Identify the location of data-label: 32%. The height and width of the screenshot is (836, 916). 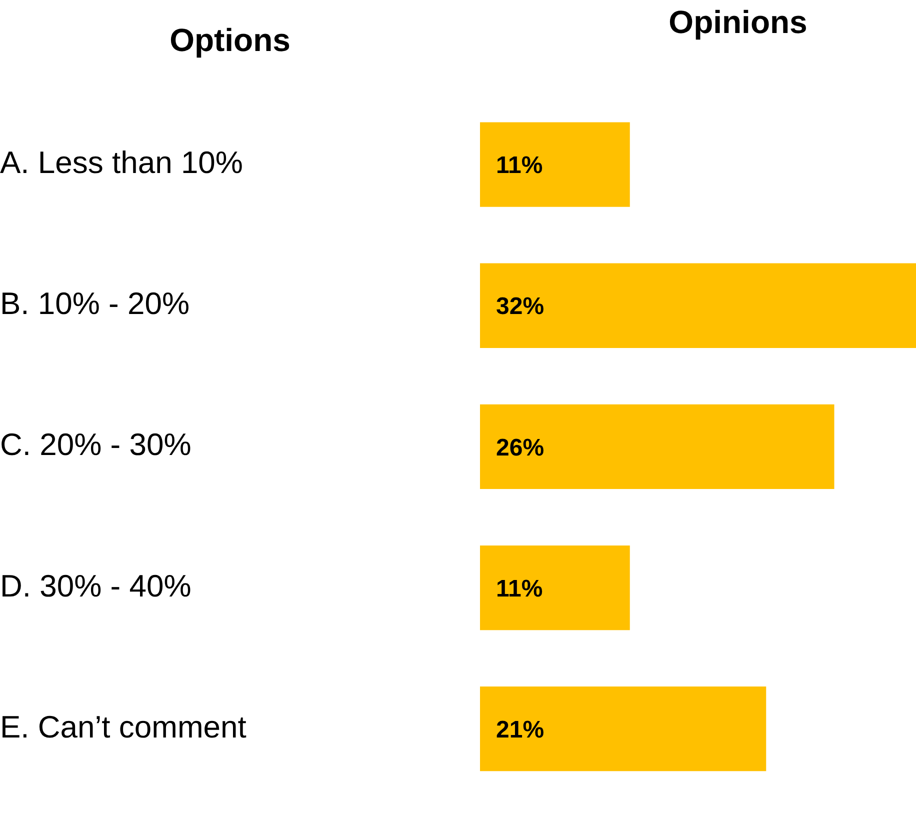
(520, 306).